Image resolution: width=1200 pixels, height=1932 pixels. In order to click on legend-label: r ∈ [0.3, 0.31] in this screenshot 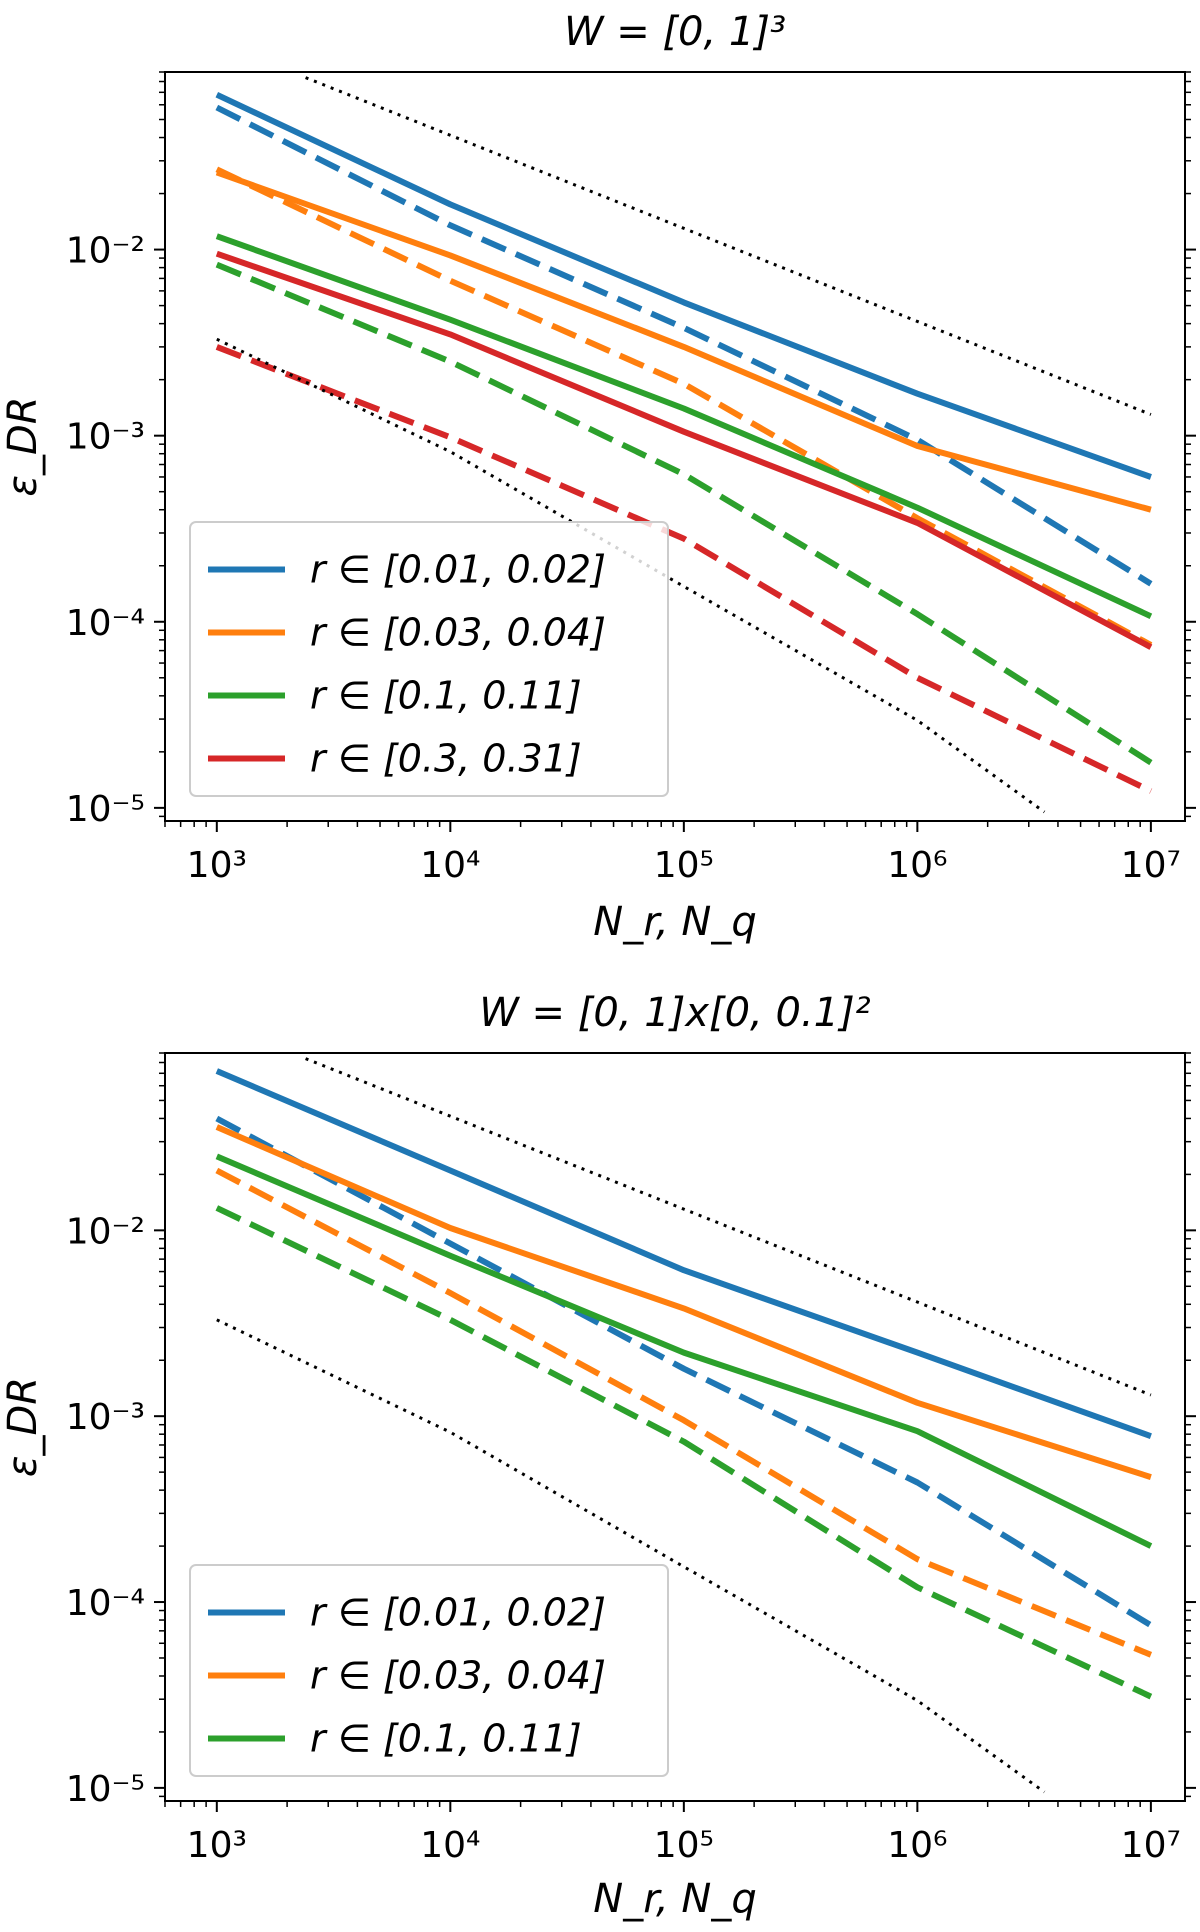, I will do `click(446, 759)`.